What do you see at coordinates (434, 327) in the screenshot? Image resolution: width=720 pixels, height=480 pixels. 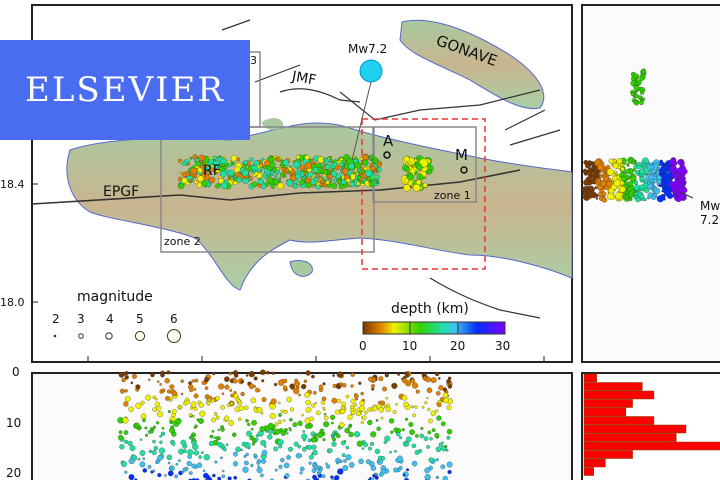 I see `depth-legend: depth (km) 0 10 20 30` at bounding box center [434, 327].